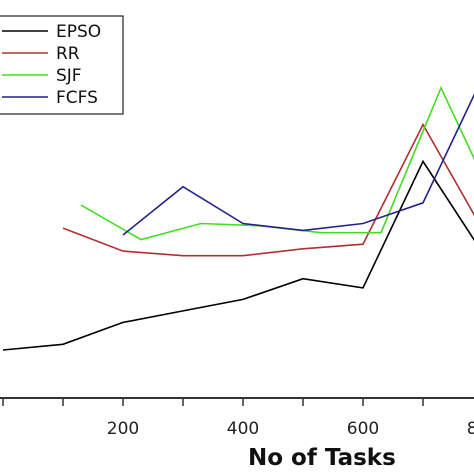 The height and width of the screenshot is (474, 474). What do you see at coordinates (123, 429) in the screenshot?
I see `x-tick-label: 200` at bounding box center [123, 429].